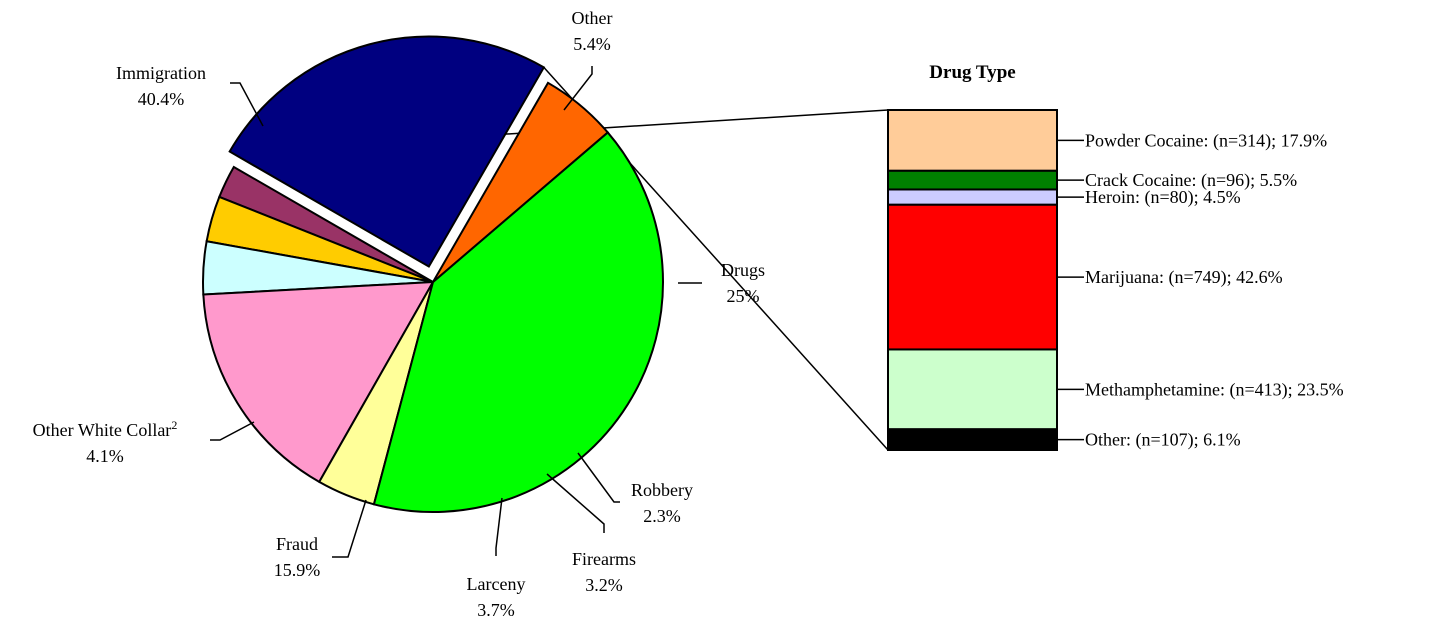 The width and height of the screenshot is (1447, 630). What do you see at coordinates (174, 425) in the screenshot?
I see `slice-label-footnote: 2` at bounding box center [174, 425].